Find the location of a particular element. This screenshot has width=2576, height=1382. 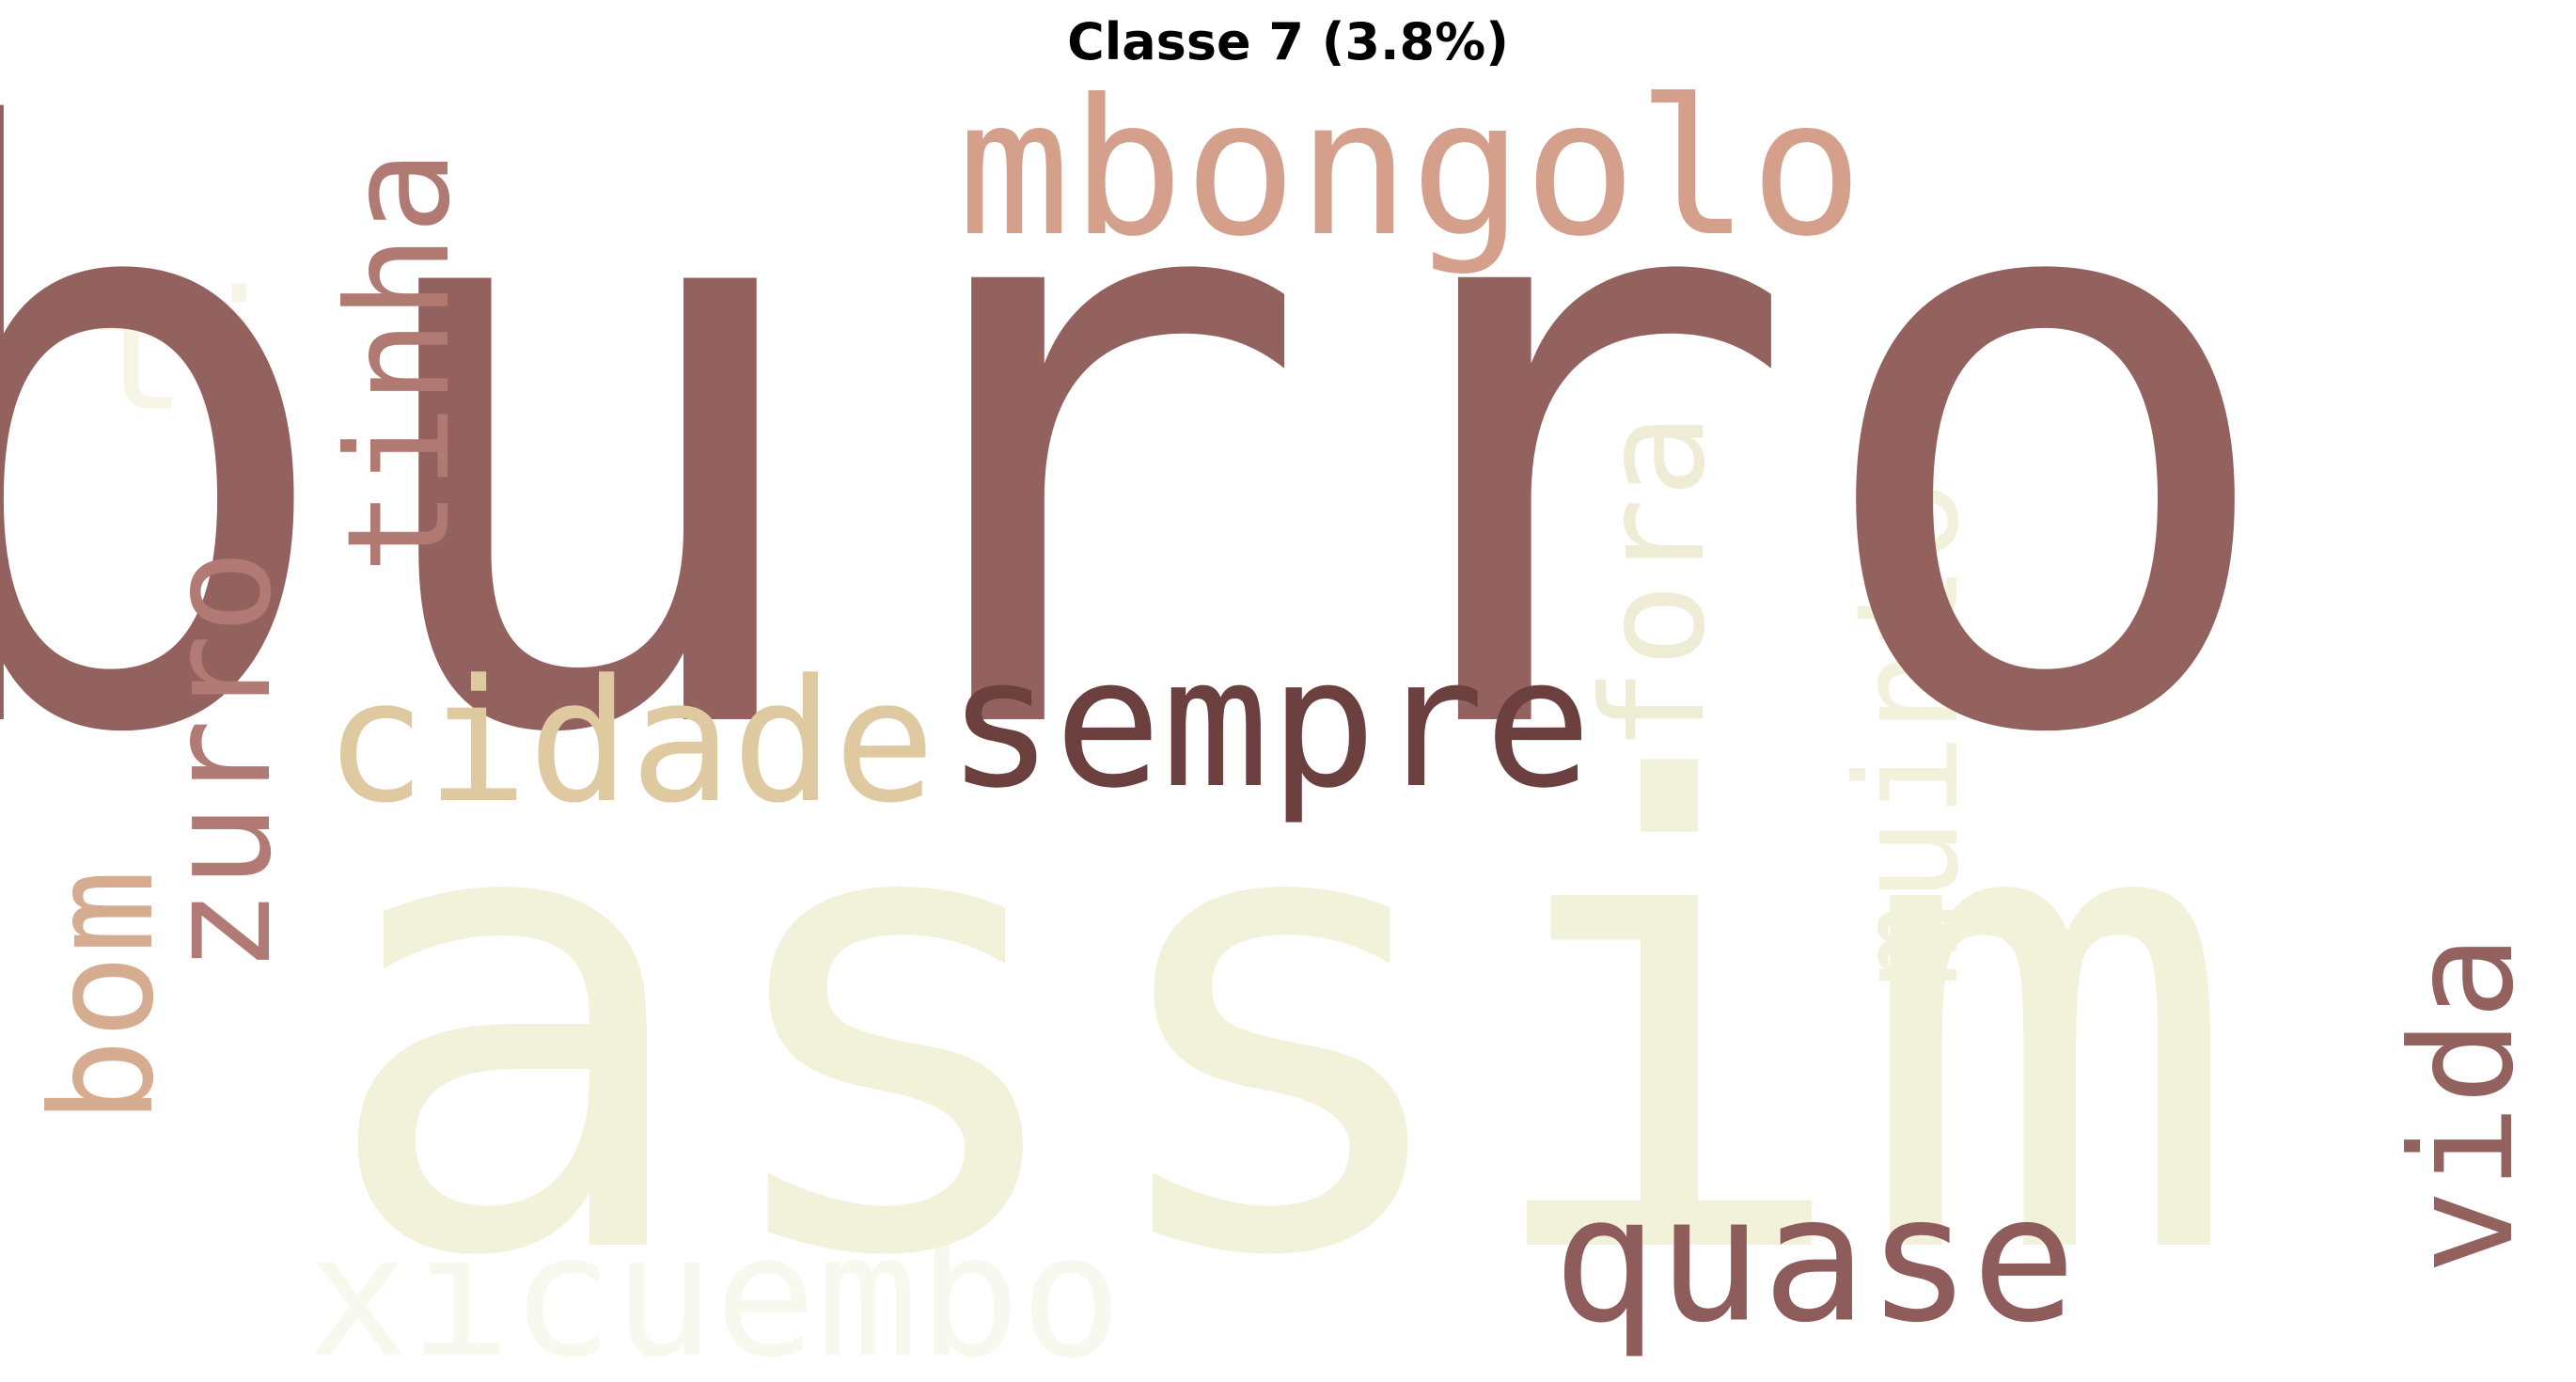

word-sempre: sempre is located at coordinates (1269, 723).